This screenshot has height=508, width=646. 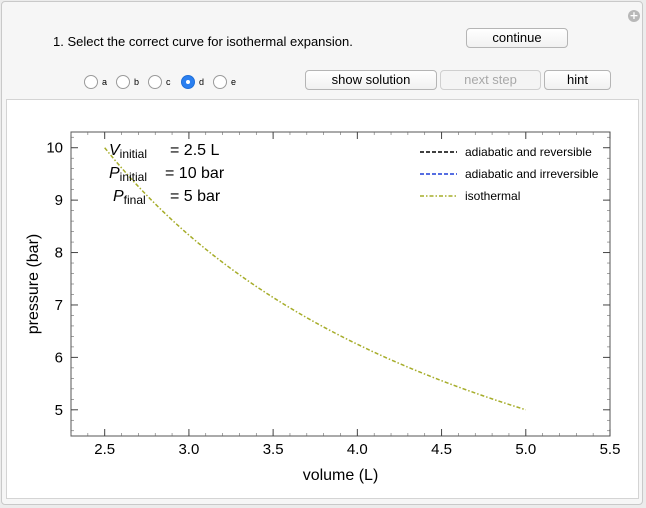 I want to click on radio-label: c, so click(x=168, y=82).